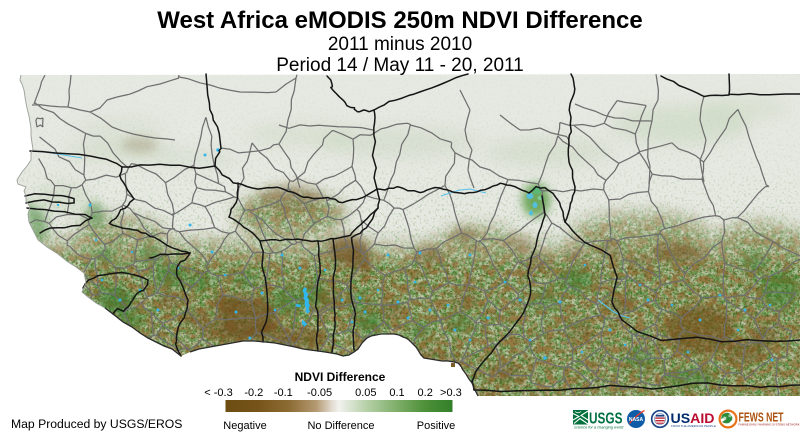 The width and height of the screenshot is (800, 447). What do you see at coordinates (425, 393) in the screenshot?
I see `svg-text: 0.2` at bounding box center [425, 393].